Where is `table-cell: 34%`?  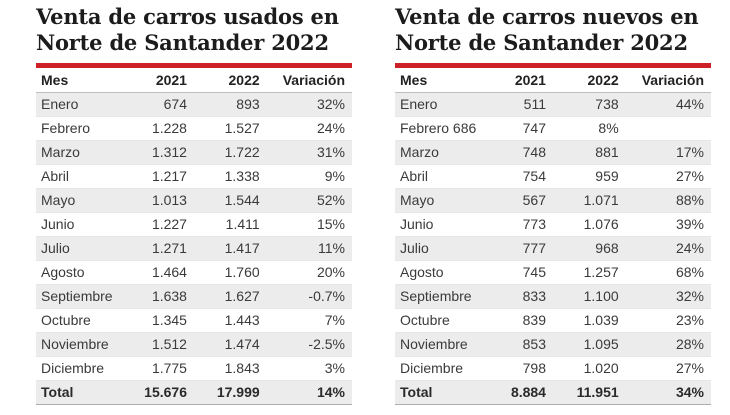 table-cell: 34% is located at coordinates (668, 392).